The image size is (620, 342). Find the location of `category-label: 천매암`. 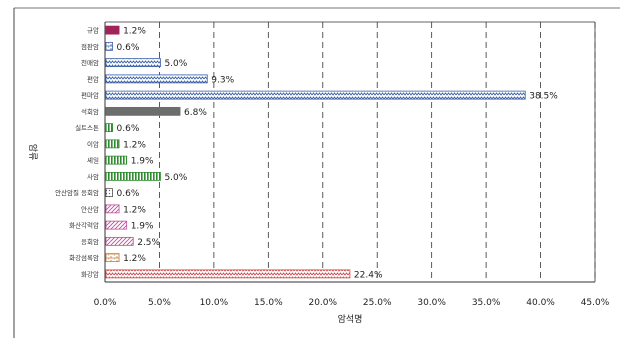

category-label: 천매암 is located at coordinates (90, 62).